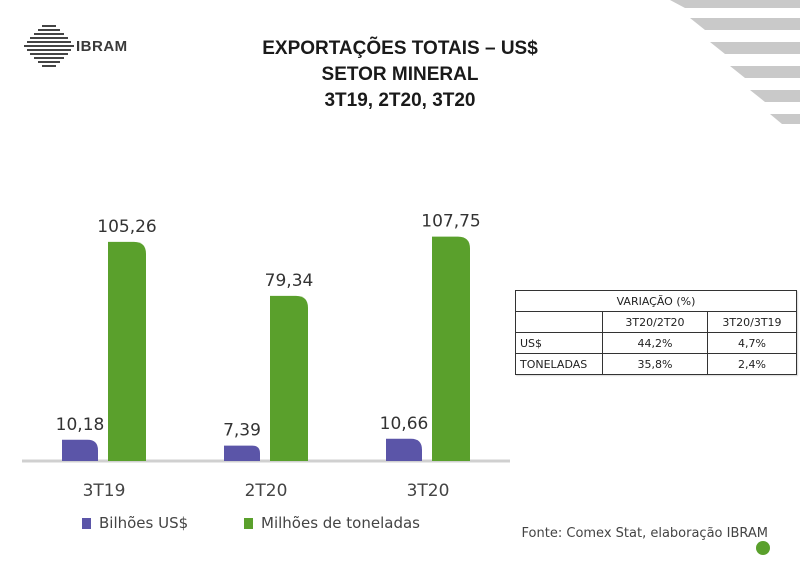 This screenshot has height=567, width=800. What do you see at coordinates (127, 351) in the screenshot?
I see `bar-tons-3t19` at bounding box center [127, 351].